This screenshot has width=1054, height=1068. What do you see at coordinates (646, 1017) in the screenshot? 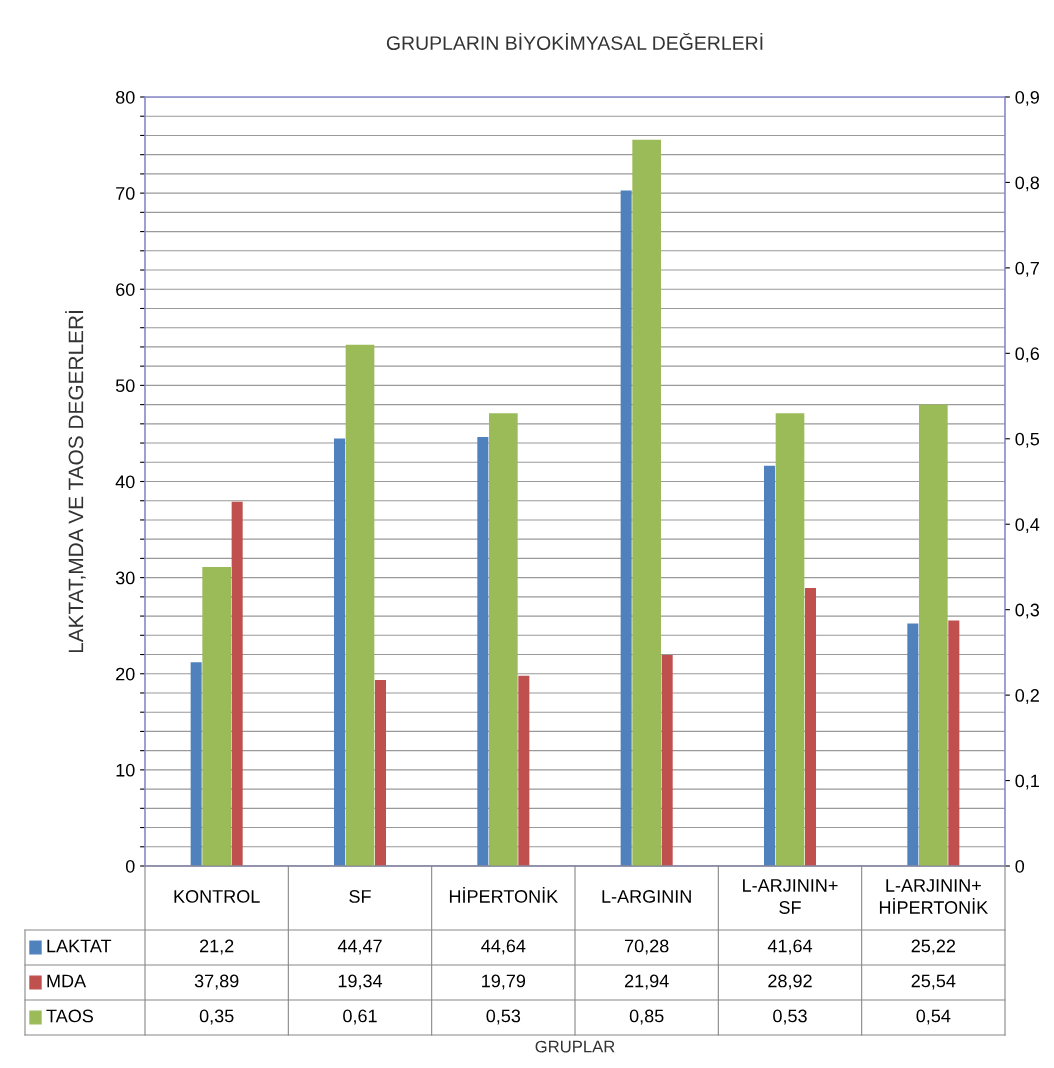
I see `data-label: 0,85` at bounding box center [646, 1017].